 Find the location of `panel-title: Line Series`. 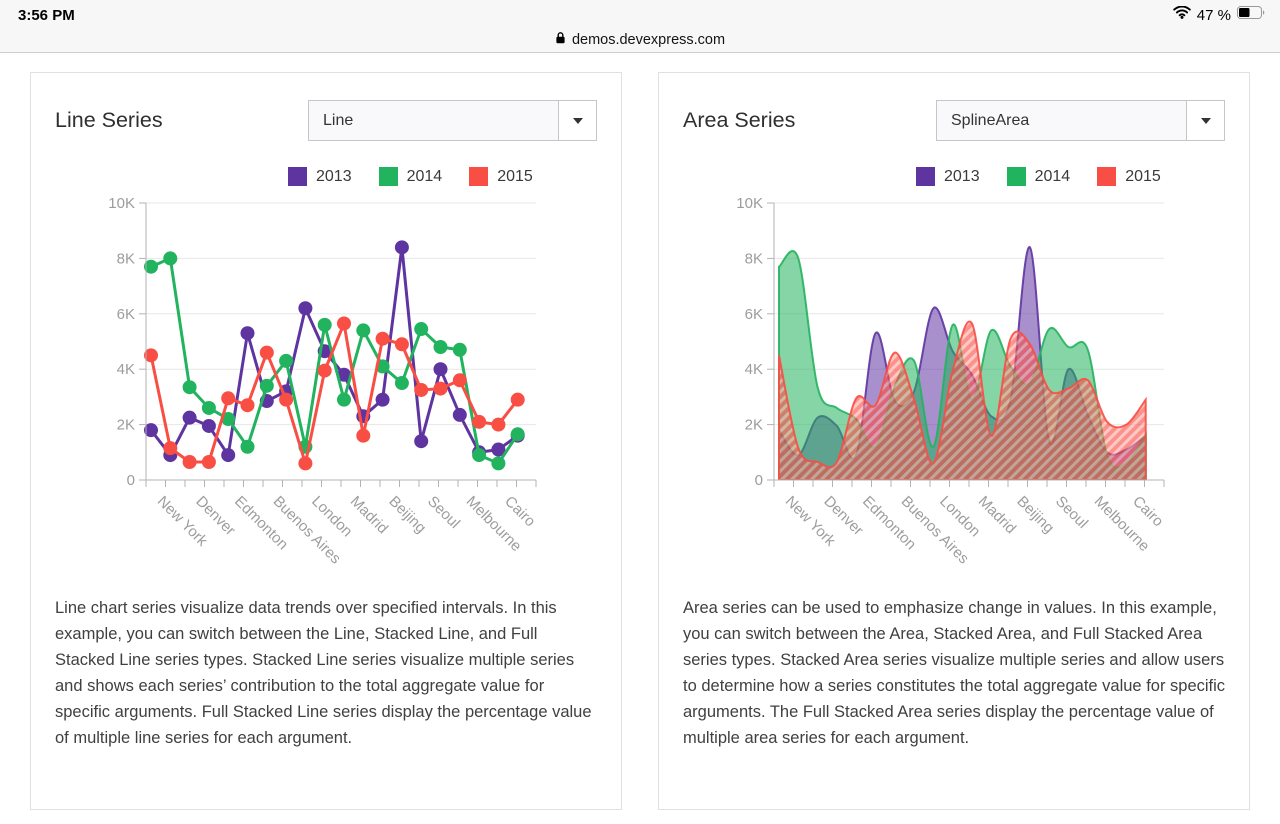

panel-title: Line Series is located at coordinates (109, 120).